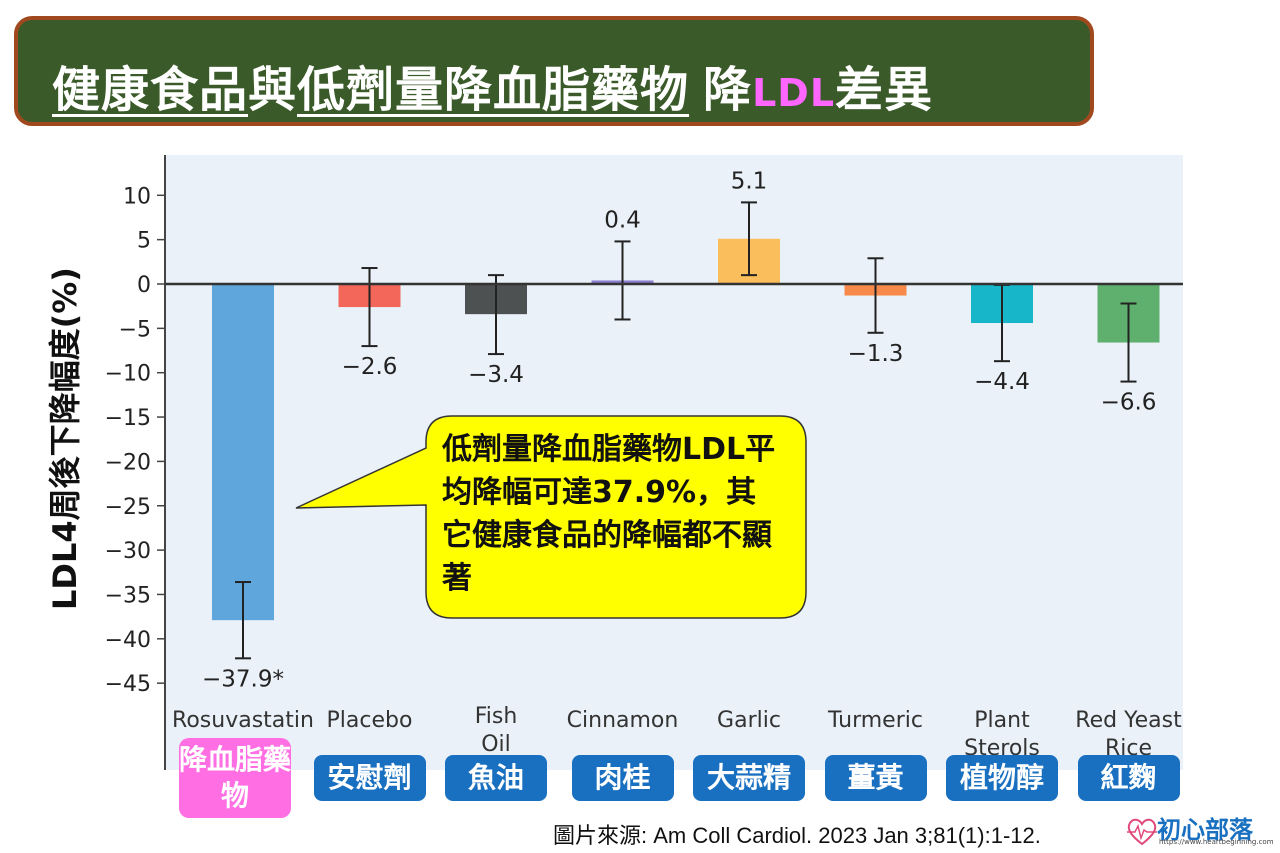  I want to click on y-tick-label: −35, so click(128, 595).